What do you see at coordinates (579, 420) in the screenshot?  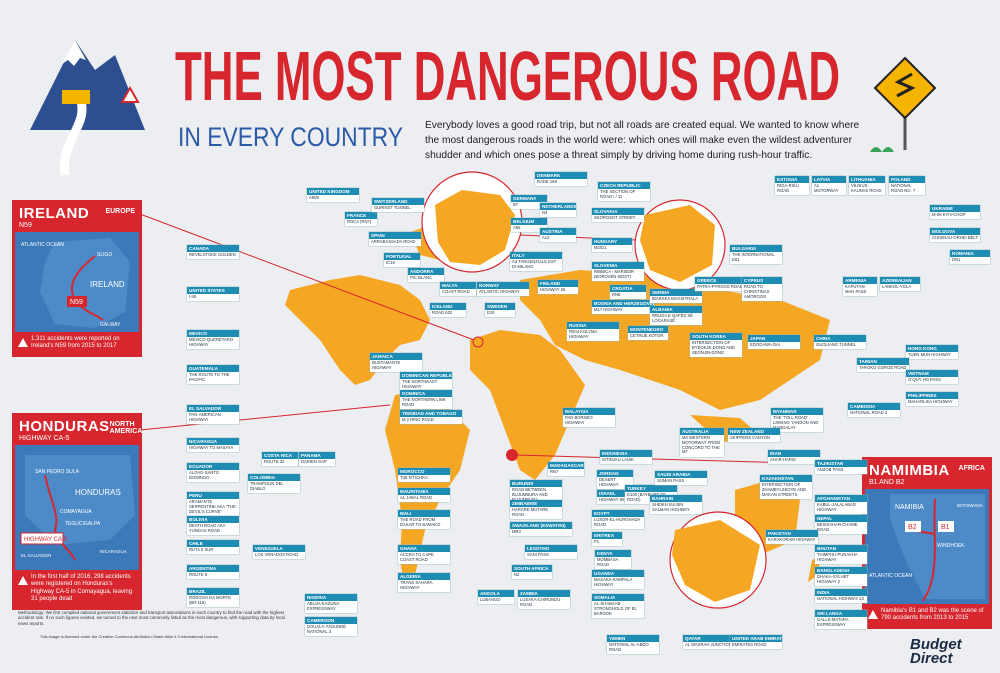 I see `road-name: PAN BORNEO HIGHWAY` at bounding box center [579, 420].